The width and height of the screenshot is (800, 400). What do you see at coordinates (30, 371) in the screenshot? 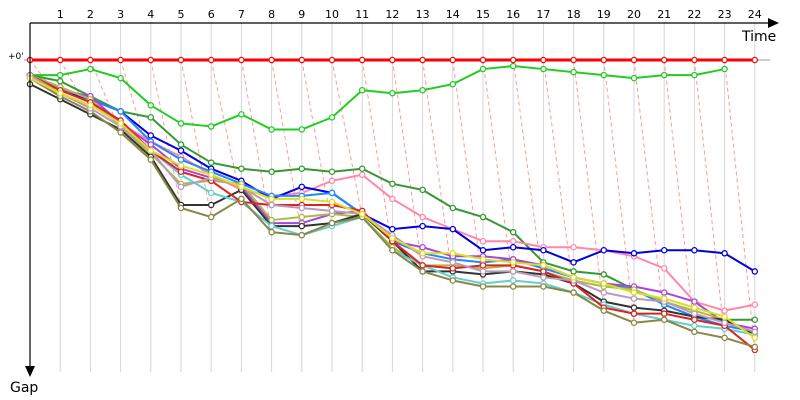
I see `y-axis-arrow` at bounding box center [30, 371].